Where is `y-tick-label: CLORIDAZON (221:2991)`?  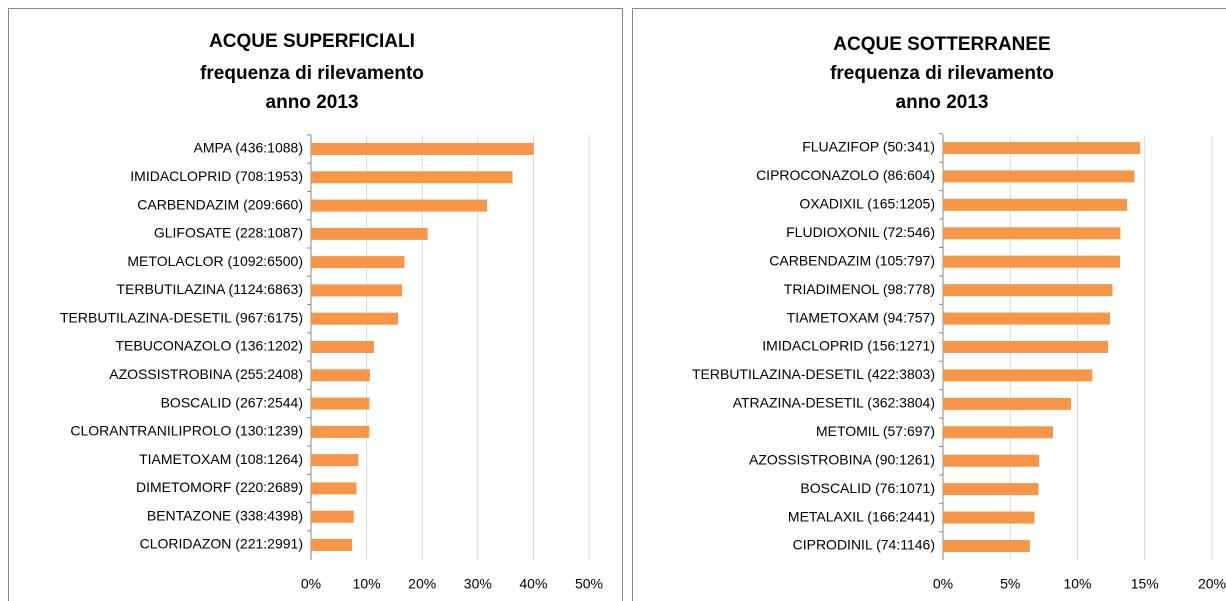 y-tick-label: CLORIDAZON (221:2991) is located at coordinates (221, 544).